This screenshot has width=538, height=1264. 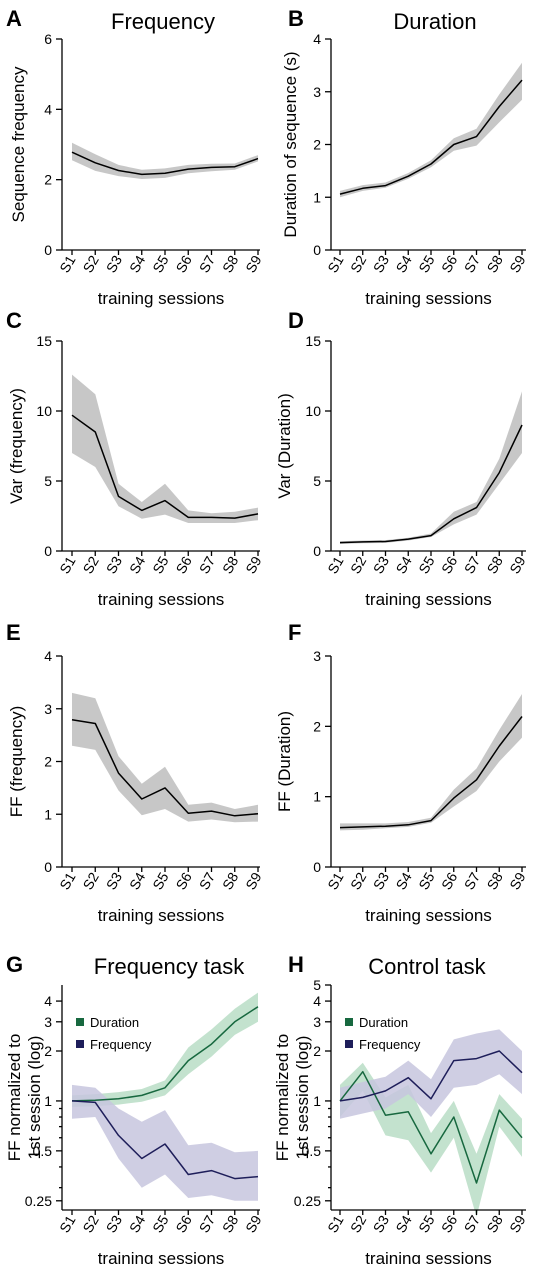 I want to click on series-line-frequency, so click(x=165, y=1140).